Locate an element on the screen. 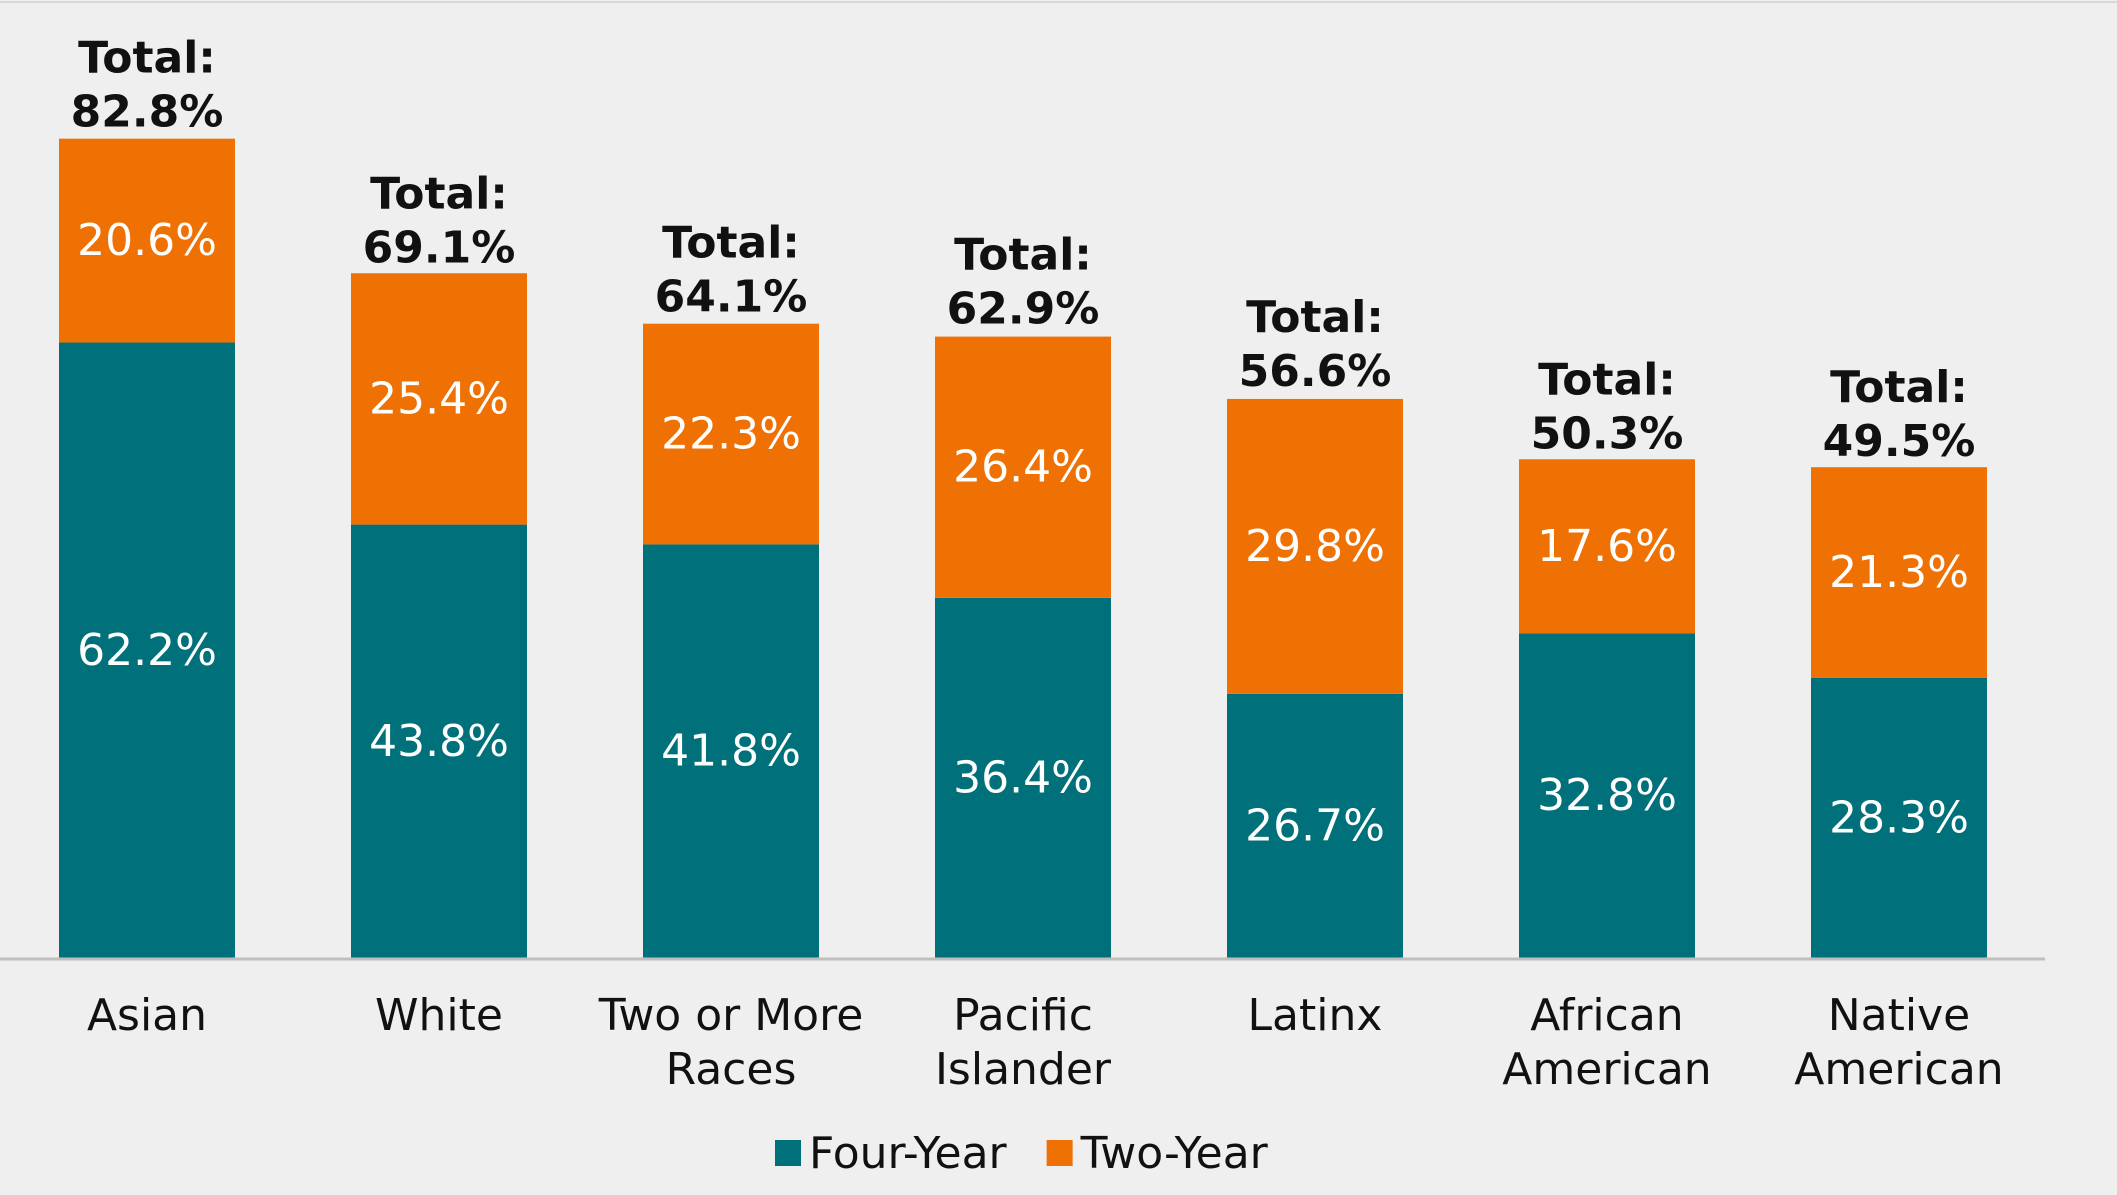 The image size is (2117, 1195). category-label-4-0: Latinx is located at coordinates (1315, 1015).